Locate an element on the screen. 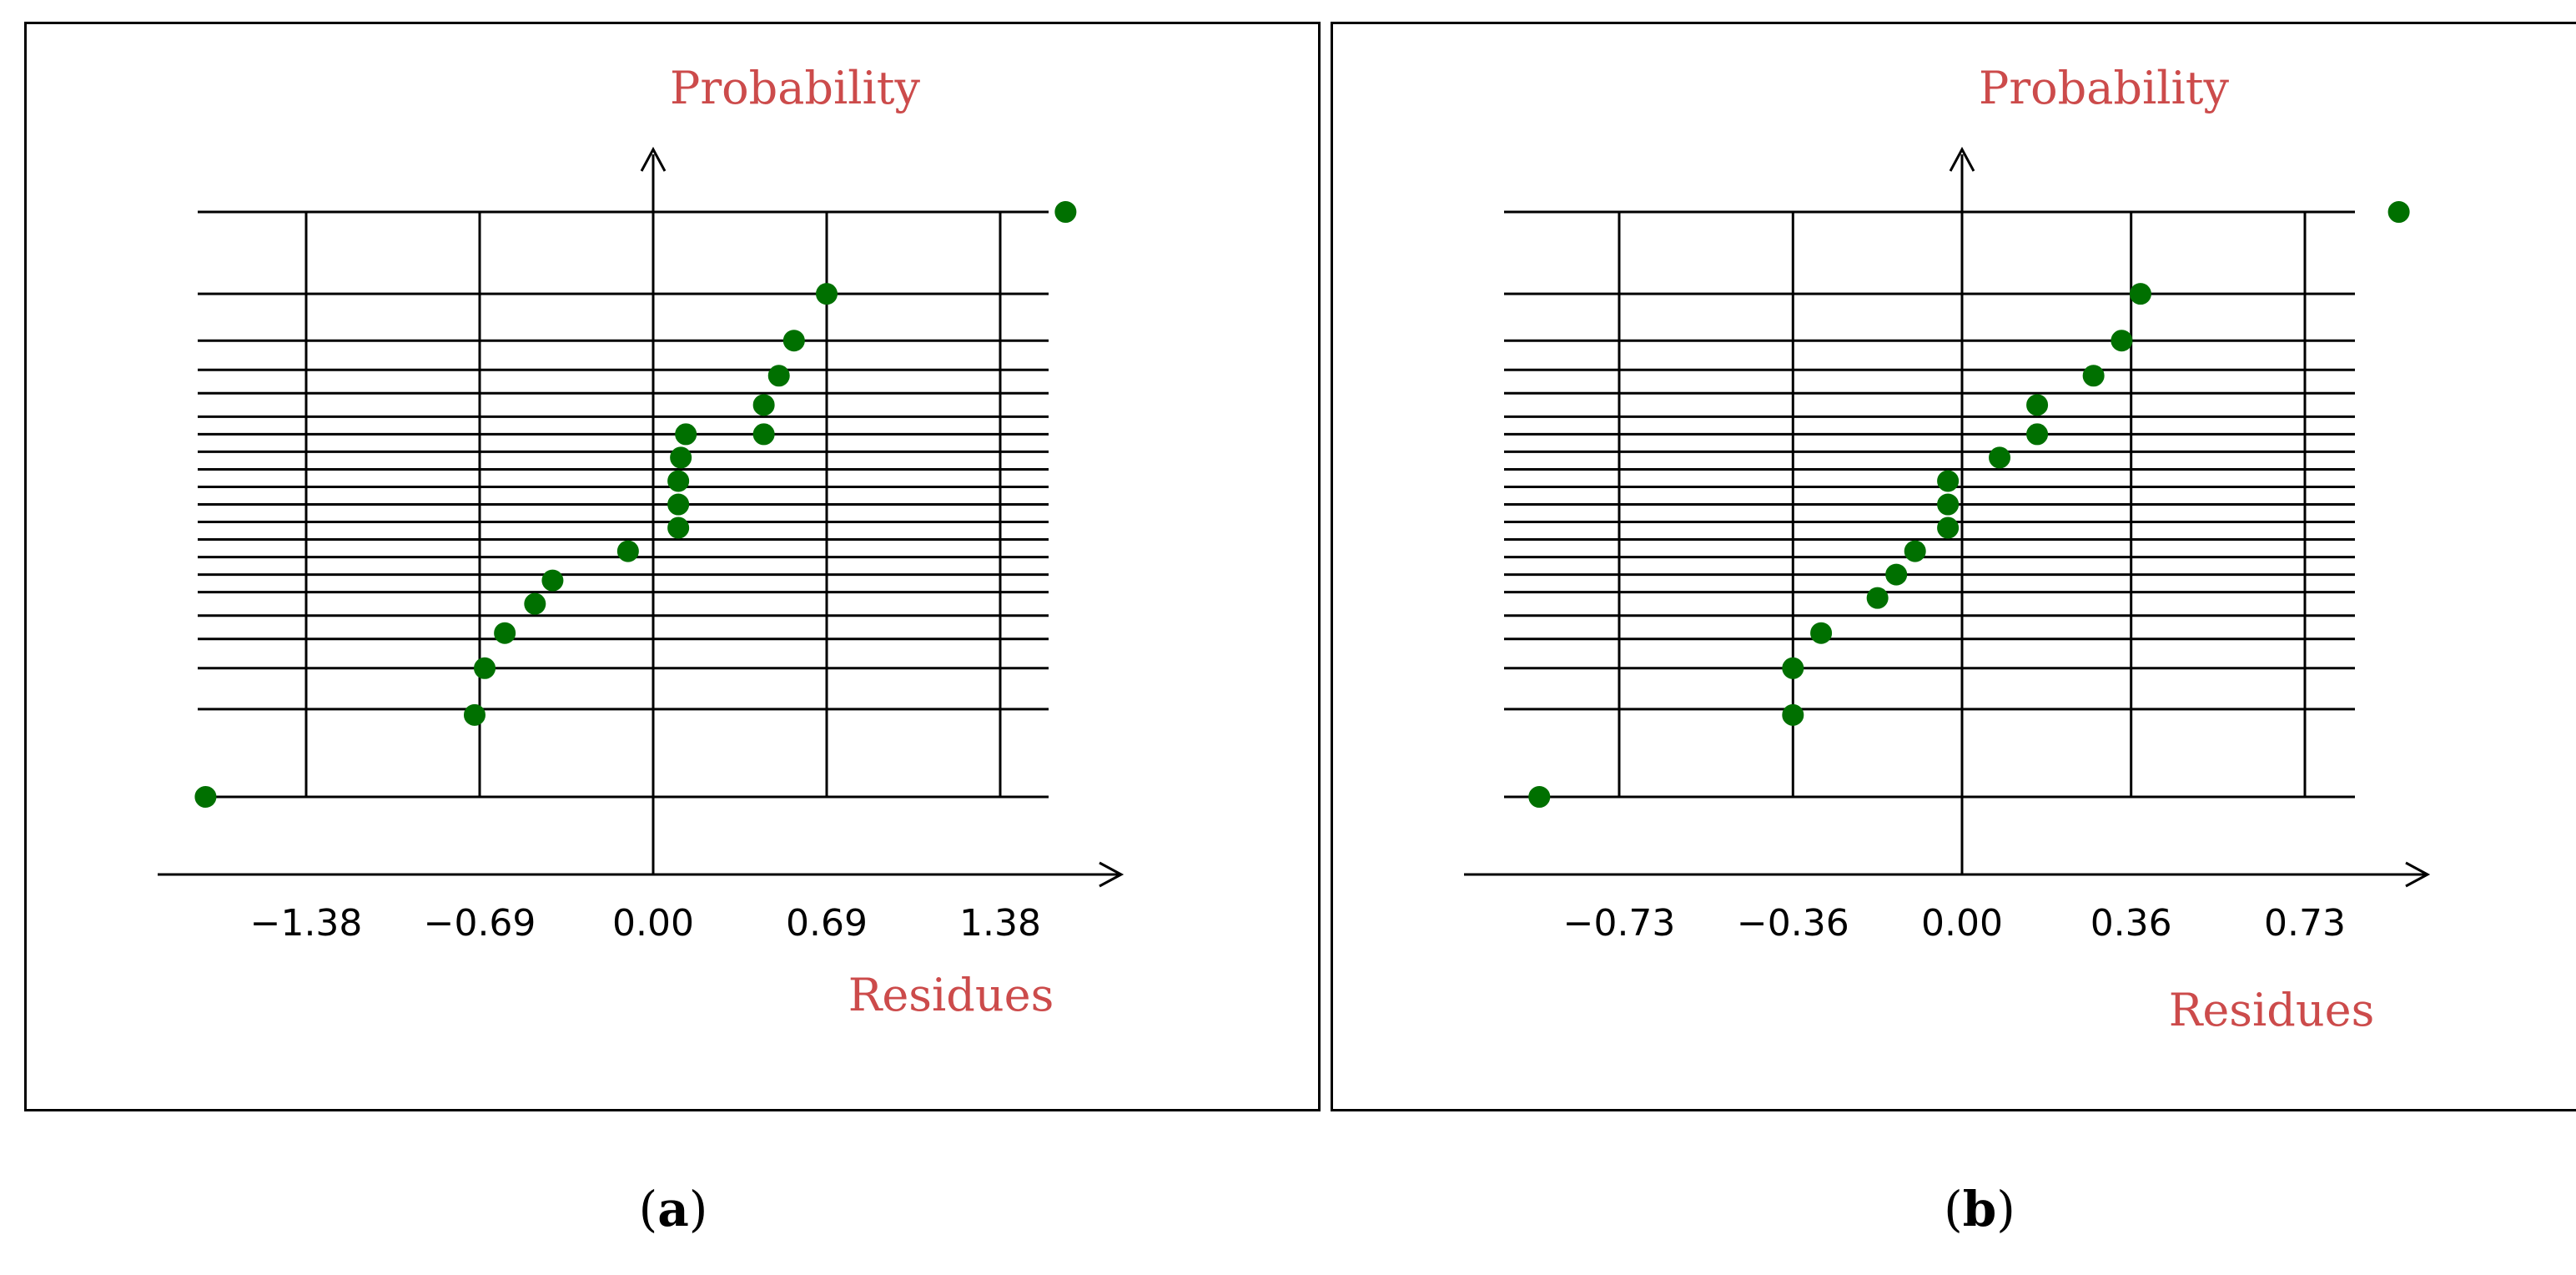  caption-b: (b) is located at coordinates (1979, 1209).